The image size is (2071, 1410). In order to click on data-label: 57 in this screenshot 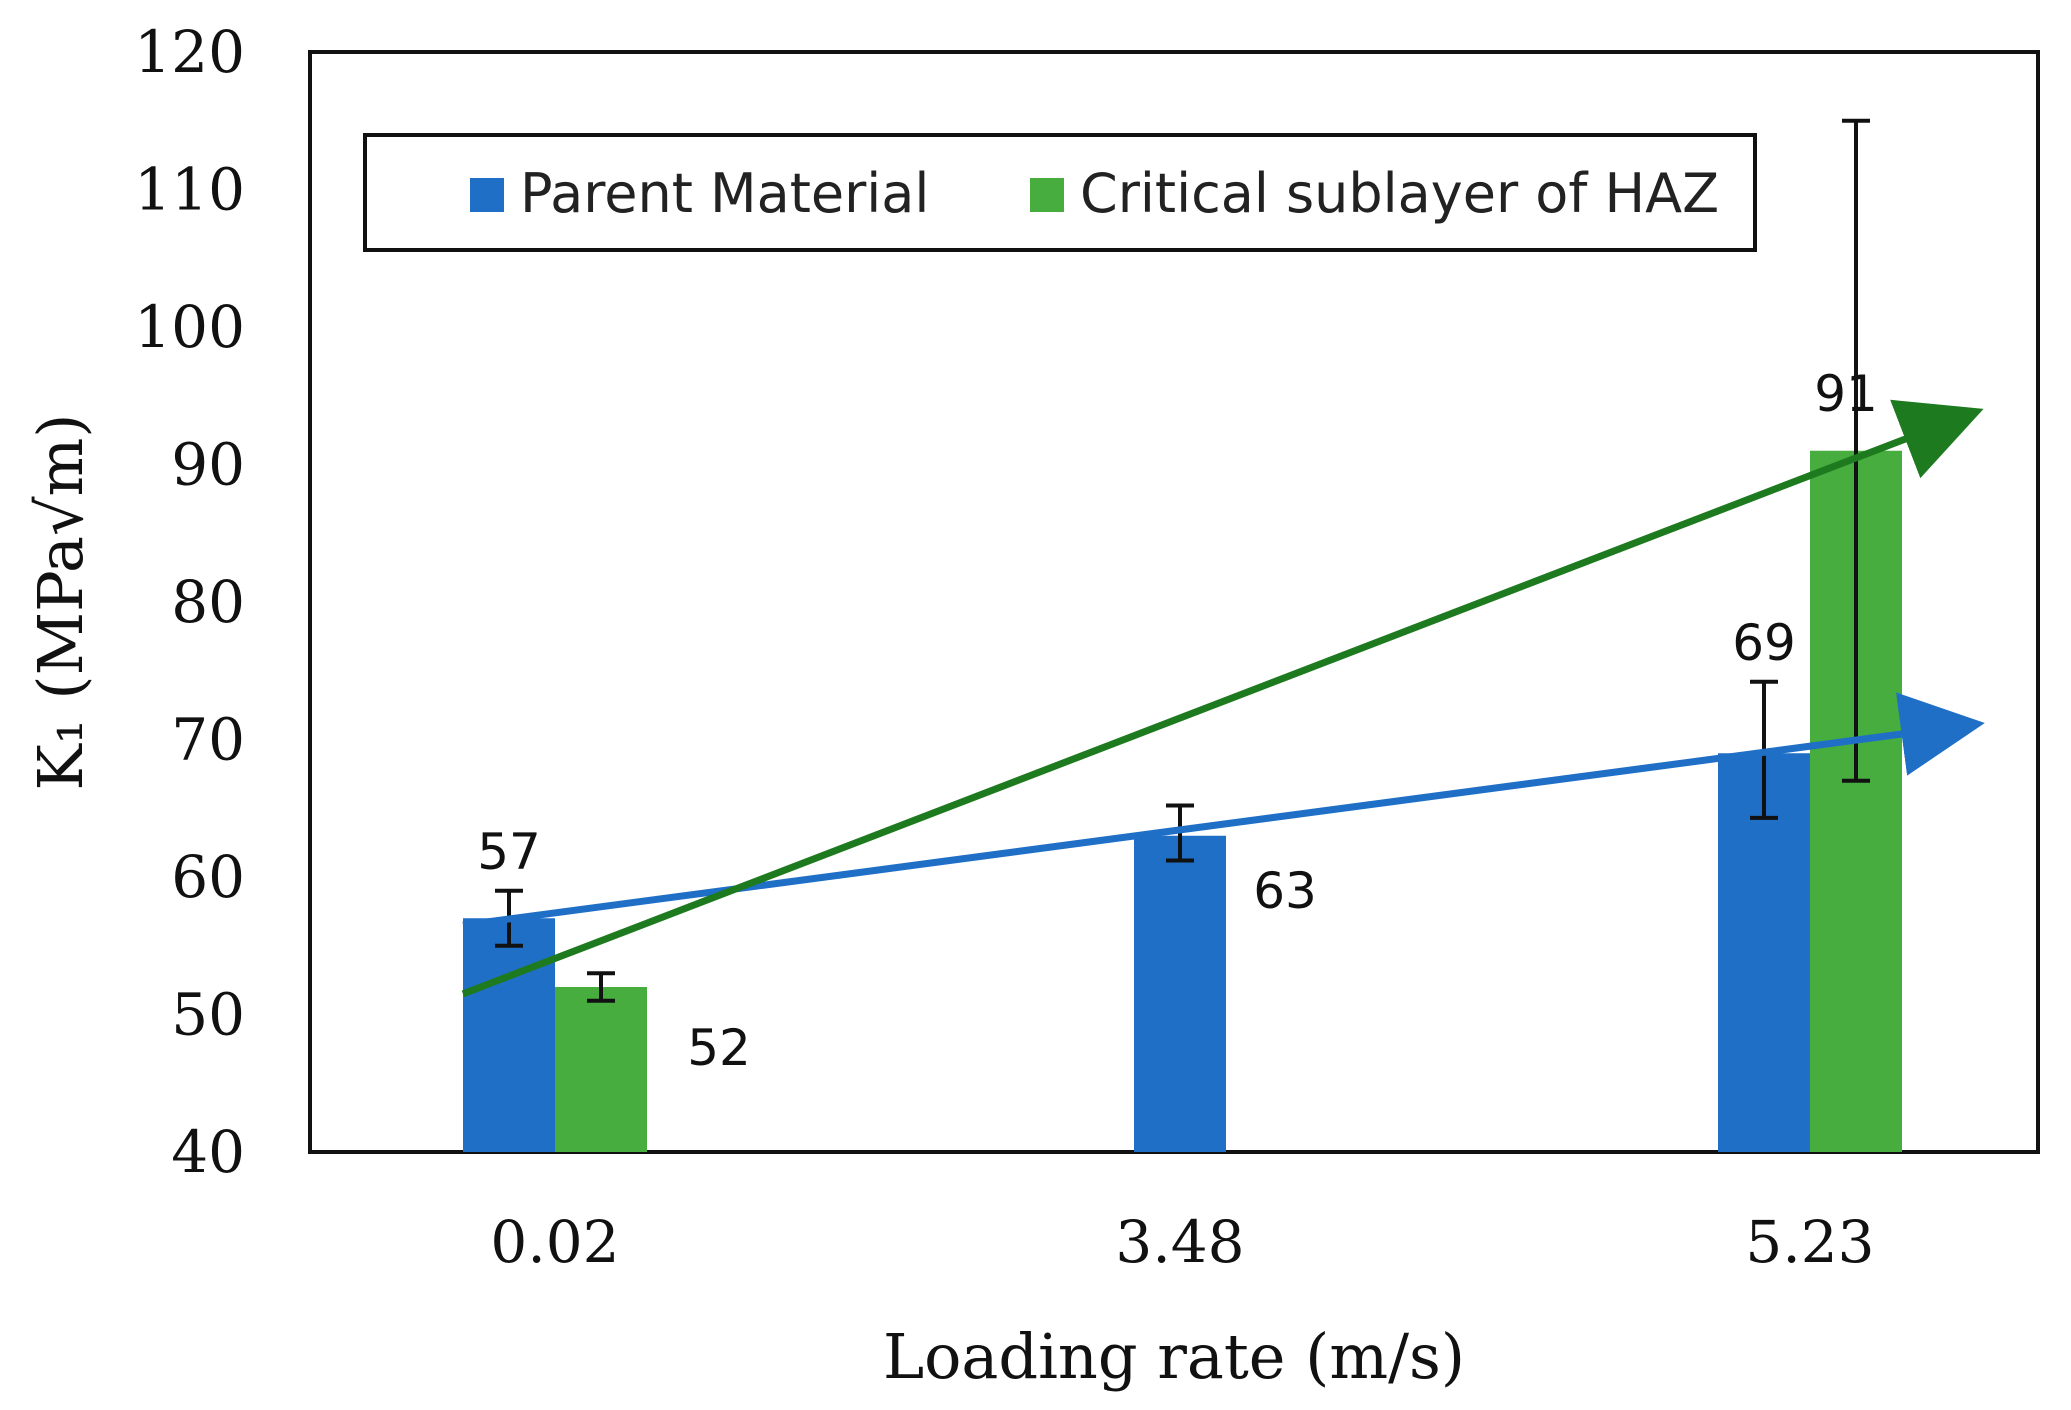, I will do `click(509, 852)`.